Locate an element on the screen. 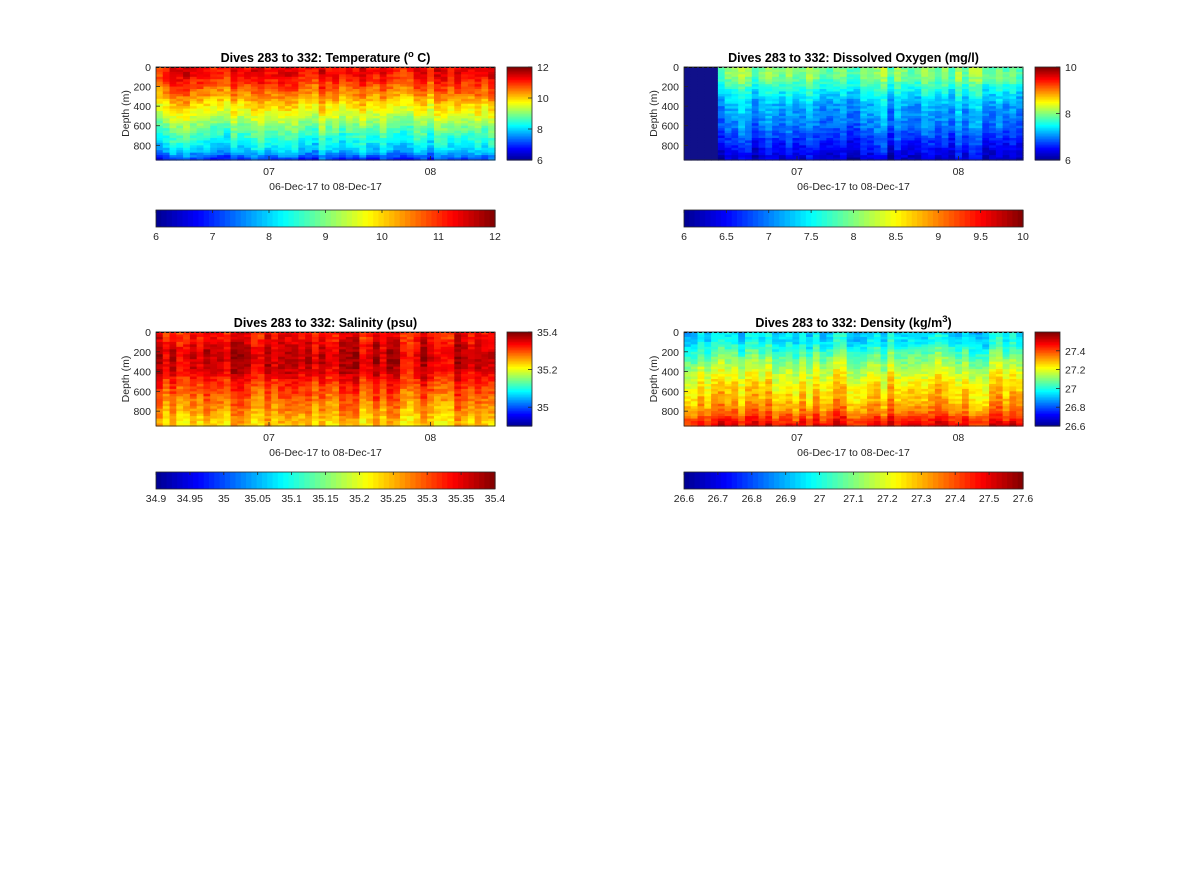 The height and width of the screenshot is (887, 1200). colorbar-tick-label: 7 is located at coordinates (769, 237).